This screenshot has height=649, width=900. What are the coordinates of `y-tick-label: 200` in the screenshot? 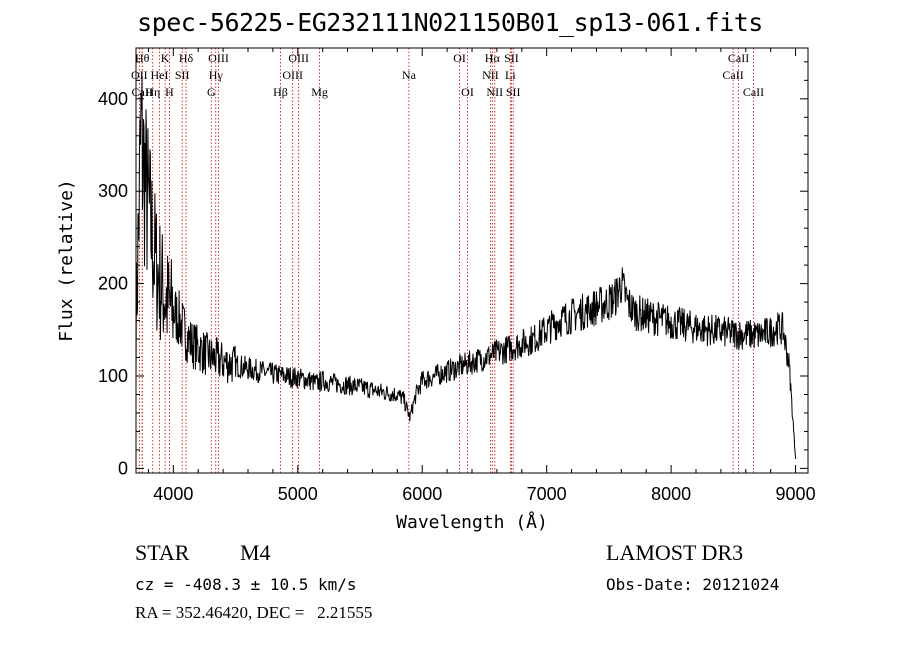 It's located at (113, 284).